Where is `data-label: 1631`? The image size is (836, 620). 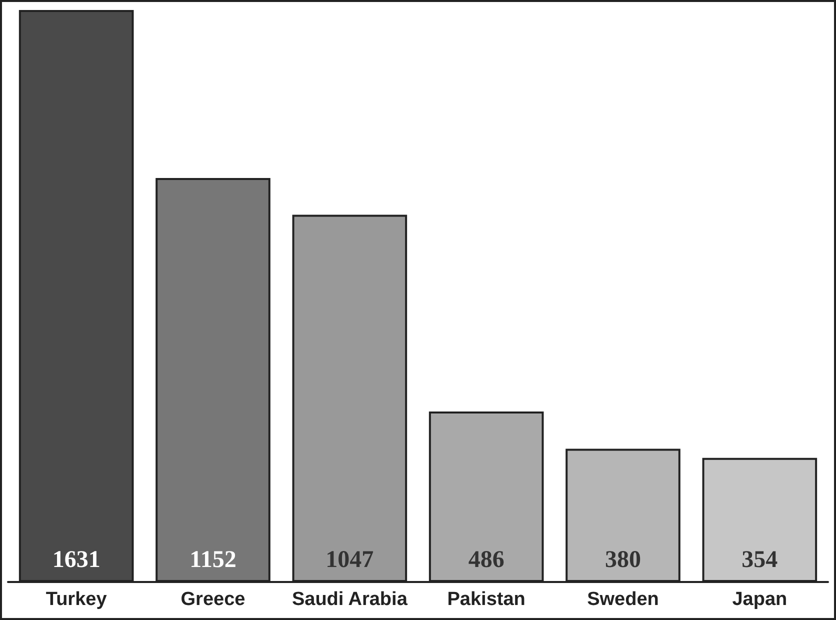 data-label: 1631 is located at coordinates (76, 560).